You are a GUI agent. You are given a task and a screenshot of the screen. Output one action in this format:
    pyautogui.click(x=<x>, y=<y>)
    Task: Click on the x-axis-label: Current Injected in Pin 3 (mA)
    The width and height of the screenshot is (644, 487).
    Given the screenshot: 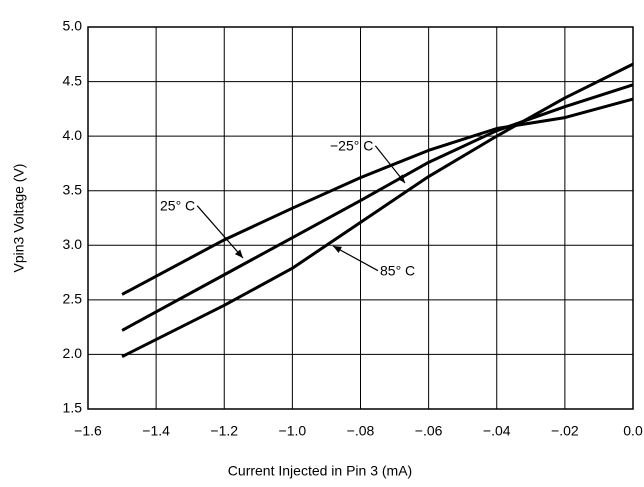 What is the action you would take?
    pyautogui.click(x=320, y=471)
    